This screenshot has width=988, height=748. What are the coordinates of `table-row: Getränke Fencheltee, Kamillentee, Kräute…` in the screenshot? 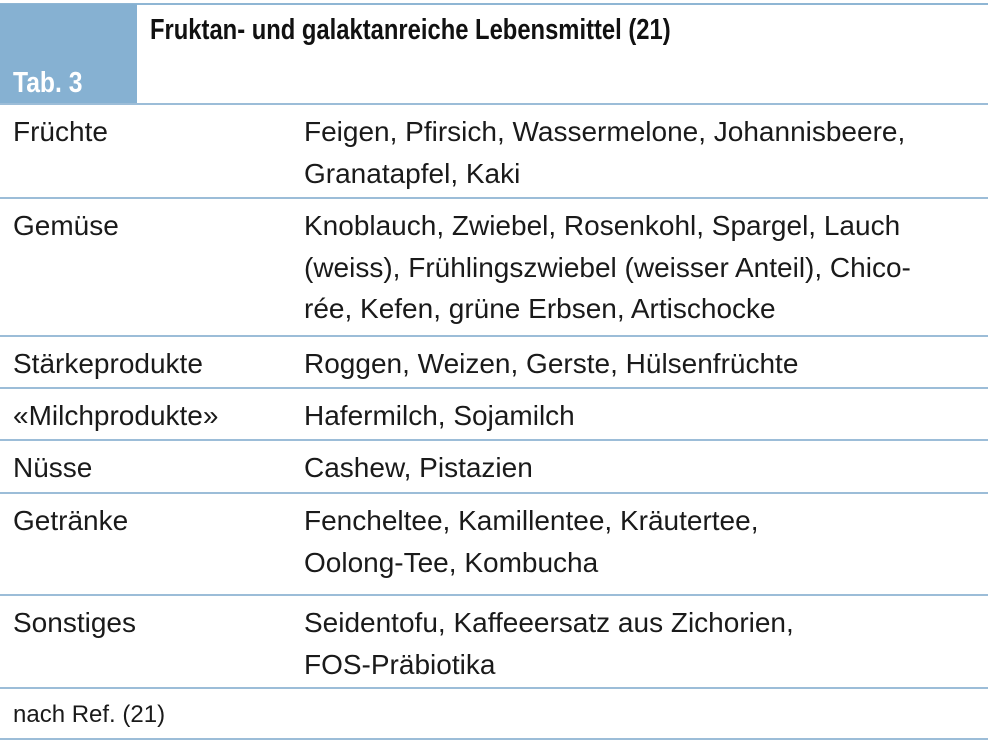 It's located at (494, 543).